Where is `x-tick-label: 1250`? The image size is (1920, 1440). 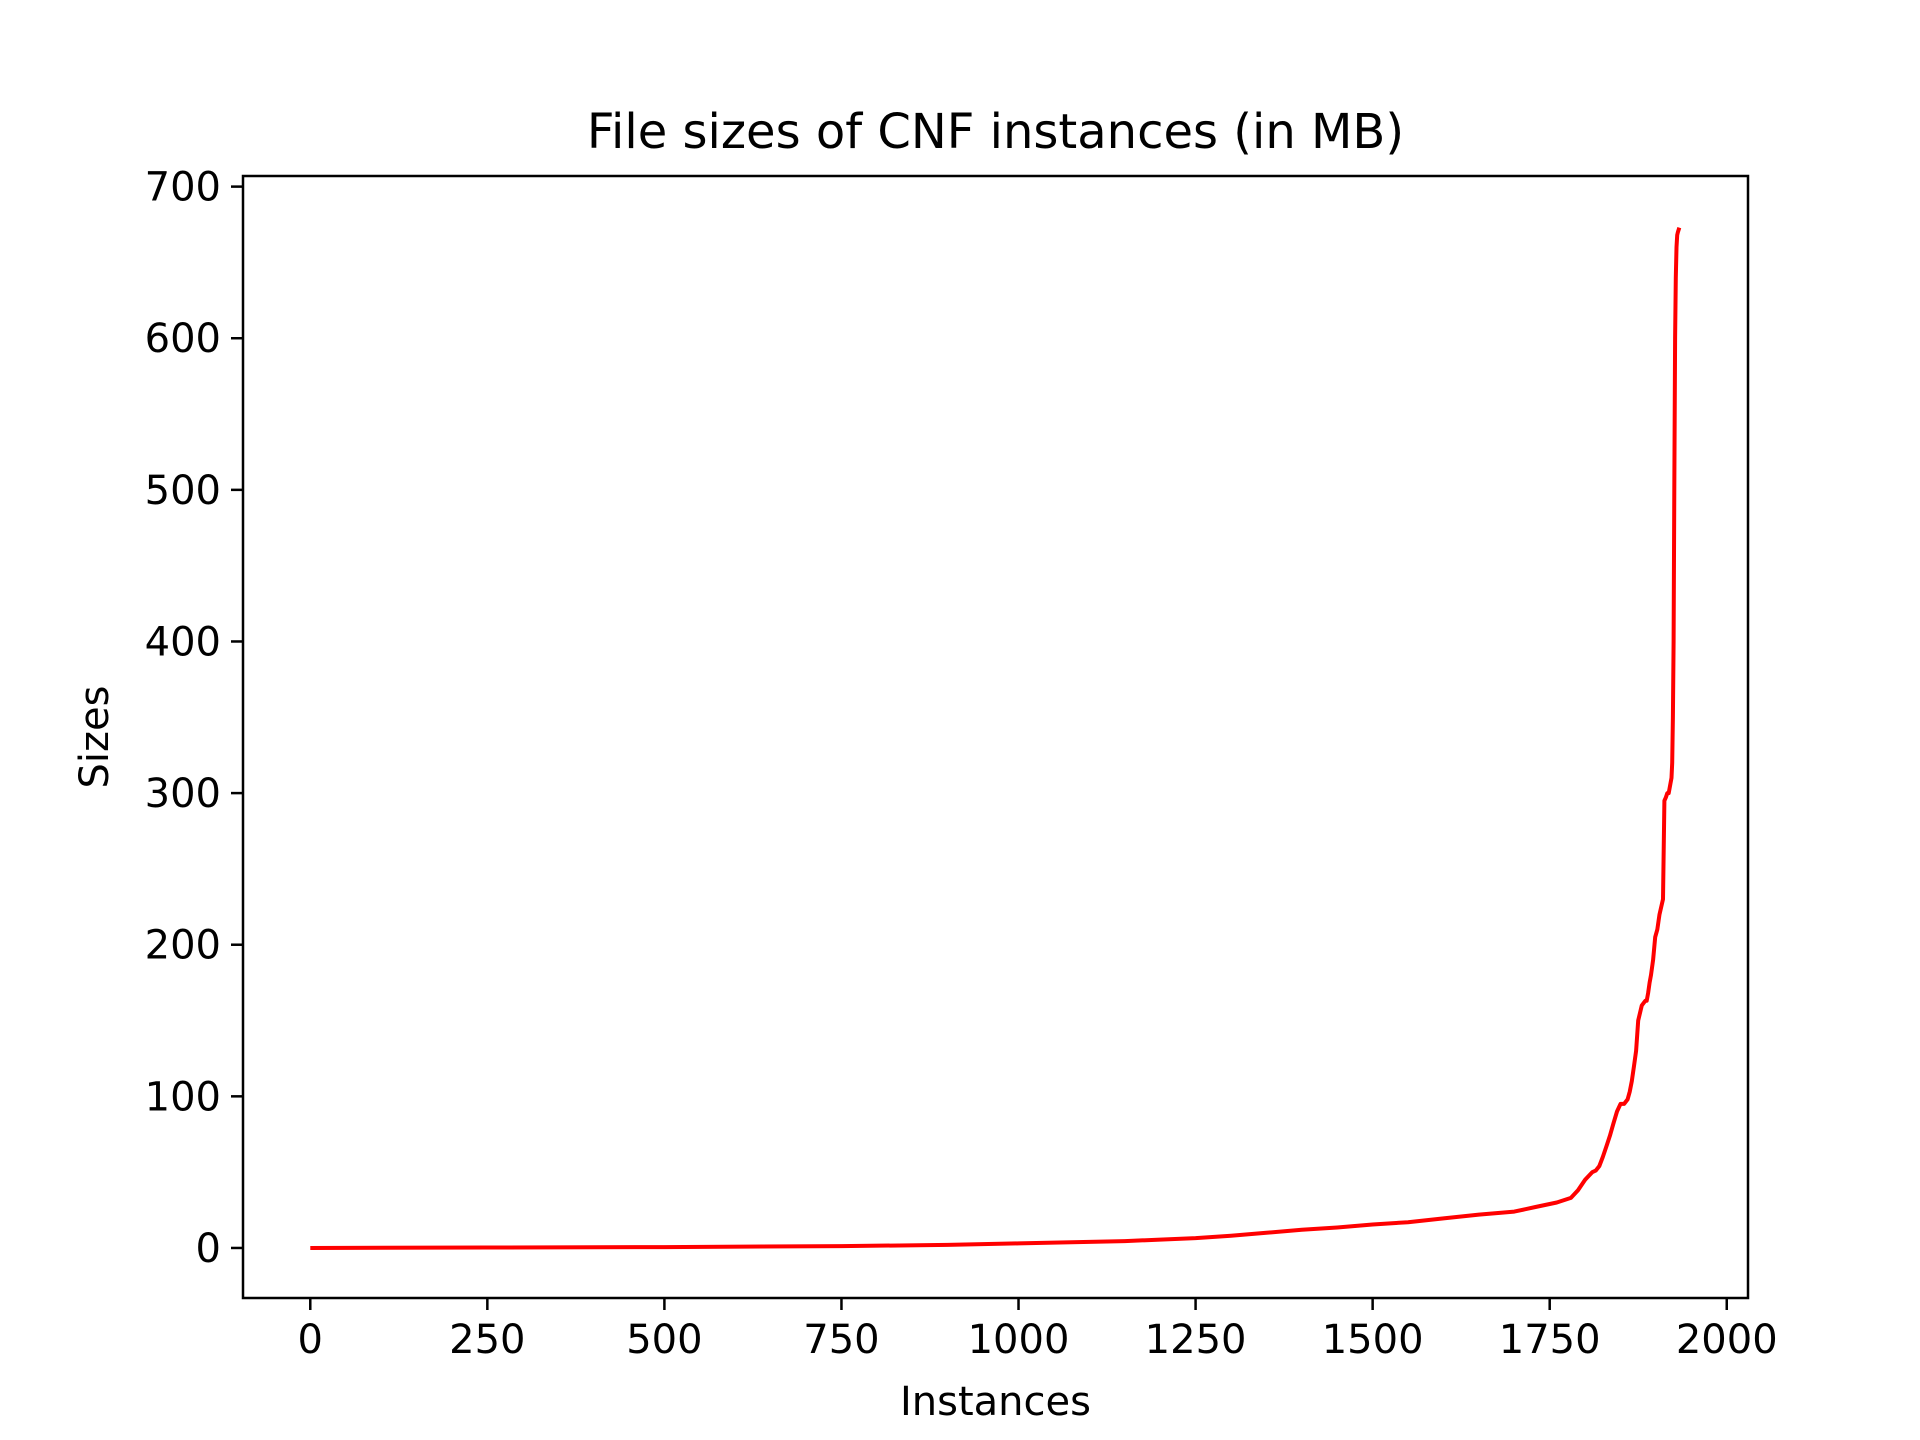
x-tick-label: 1250 is located at coordinates (1196, 1340).